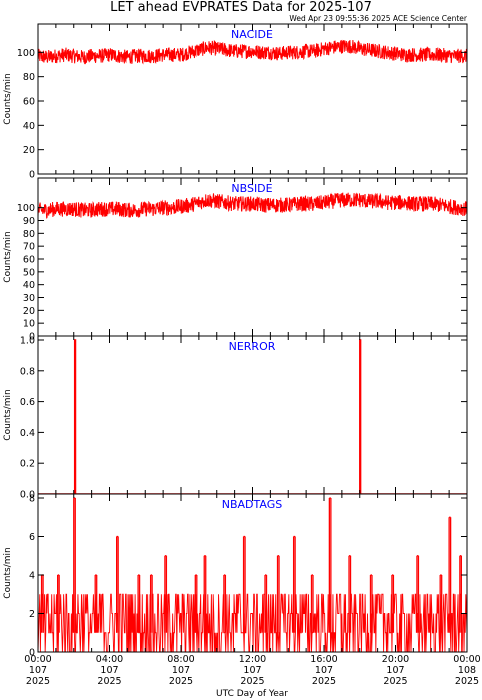 The image size is (482, 700). I want to click on panel-label: NBADTAGS, so click(252, 504).